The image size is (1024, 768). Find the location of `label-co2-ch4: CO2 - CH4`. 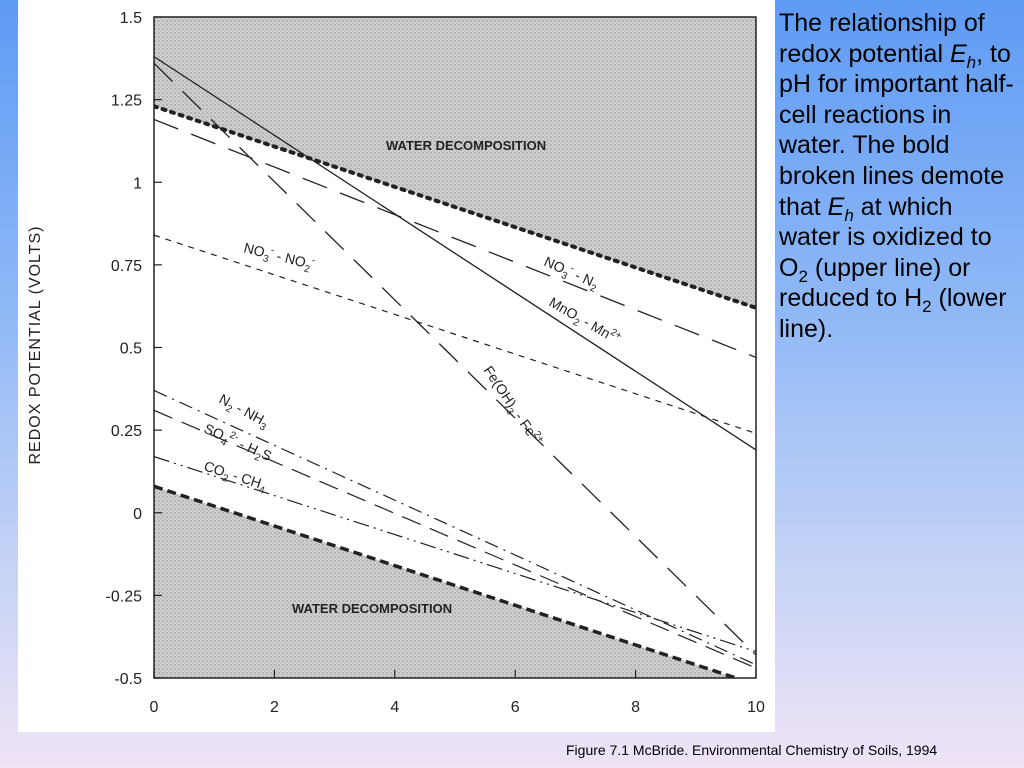

label-co2-ch4: CO2 - CH4 is located at coordinates (235, 477).